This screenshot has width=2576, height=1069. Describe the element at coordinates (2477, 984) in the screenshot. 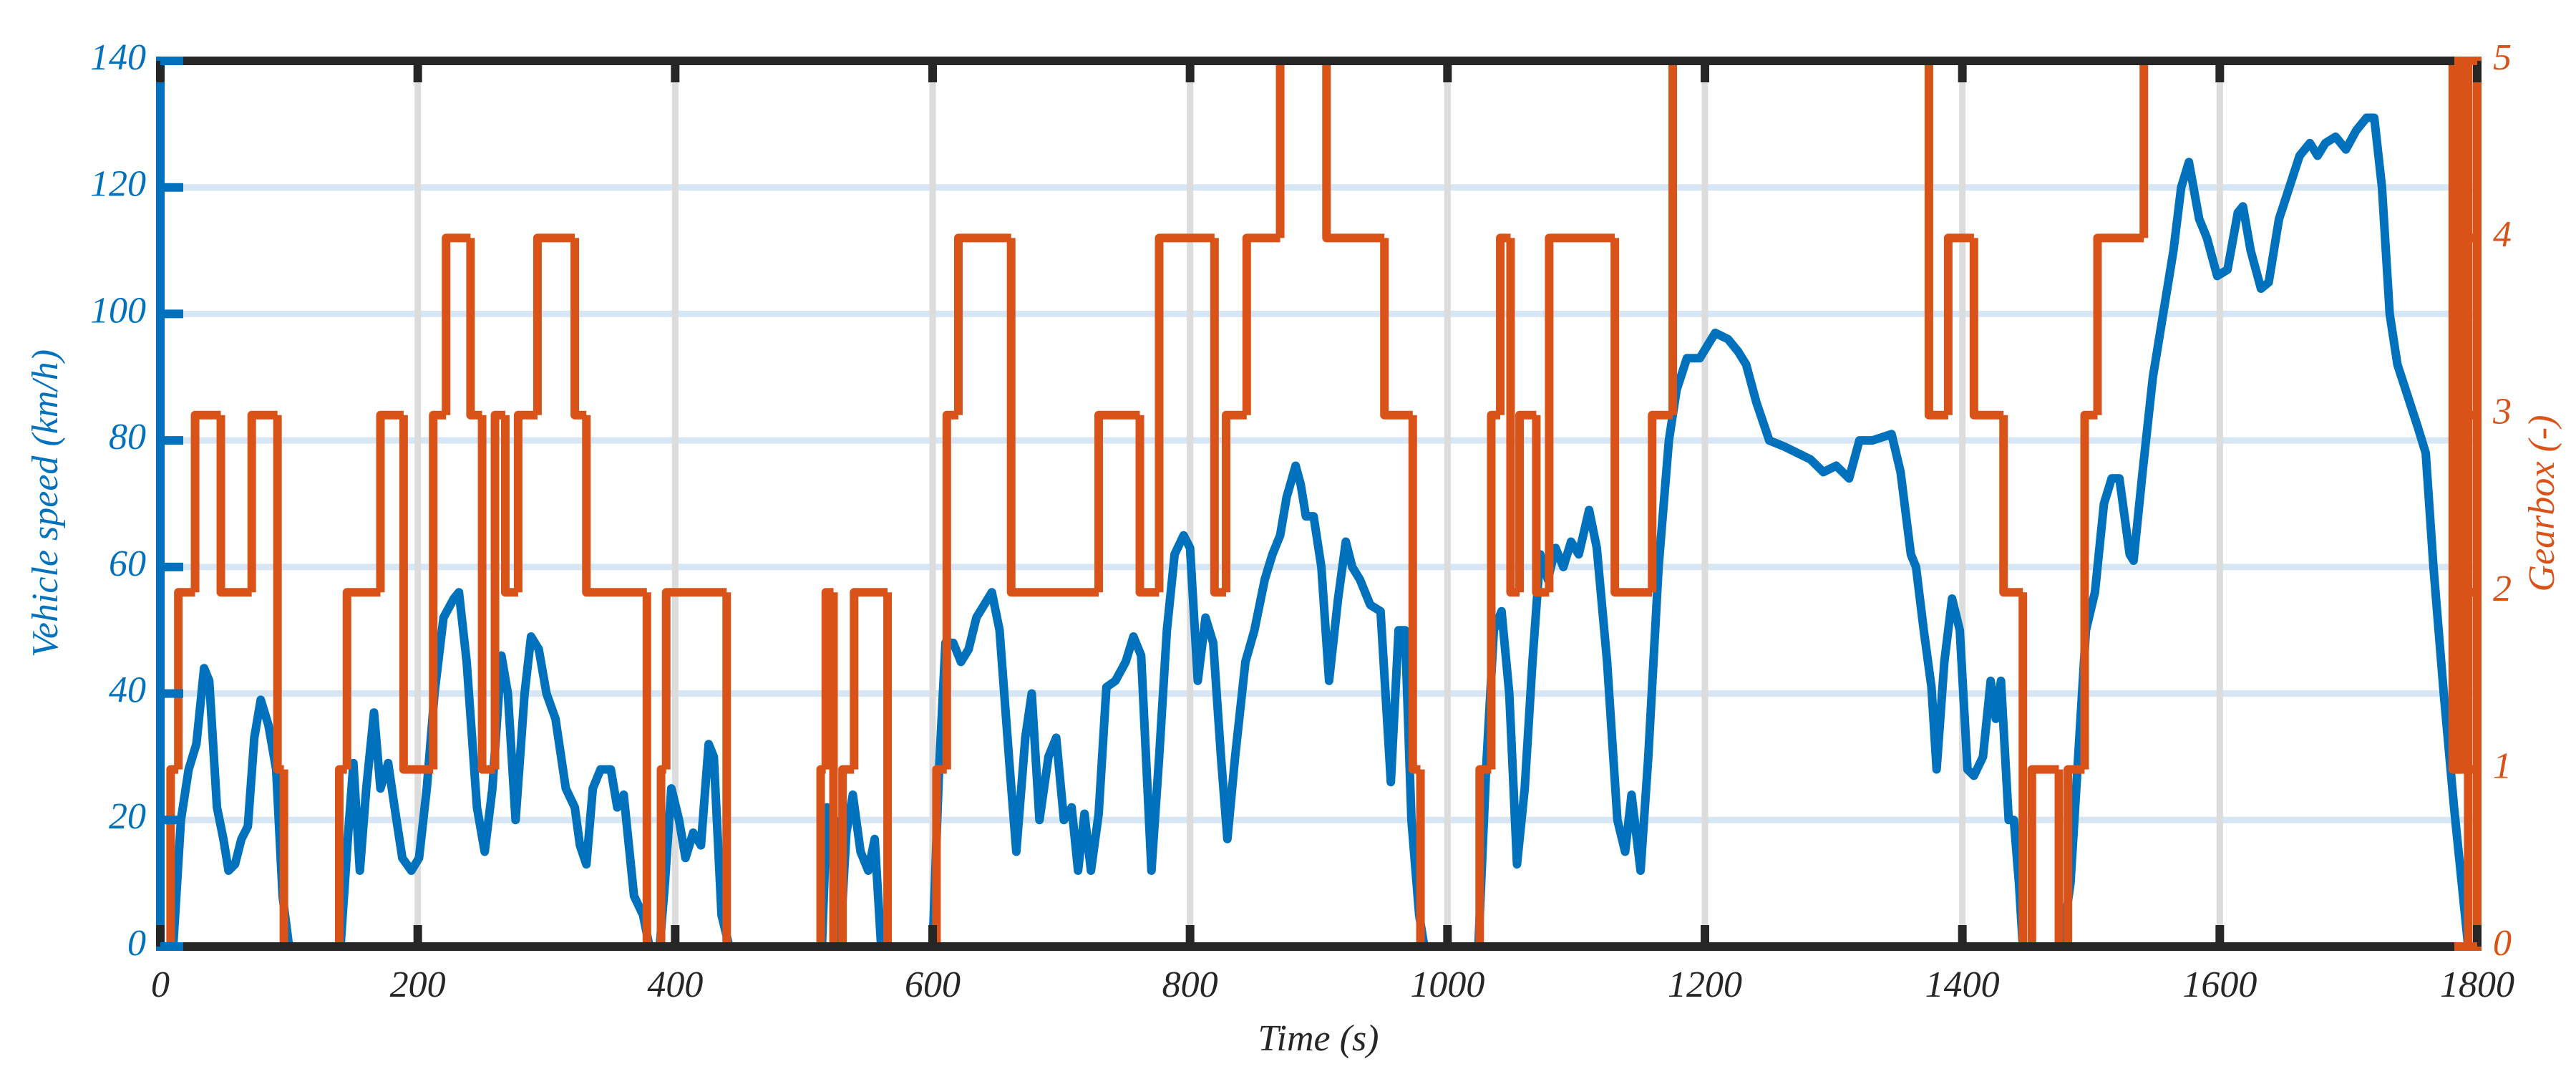

I see `x-tick-label: 1800` at that location.